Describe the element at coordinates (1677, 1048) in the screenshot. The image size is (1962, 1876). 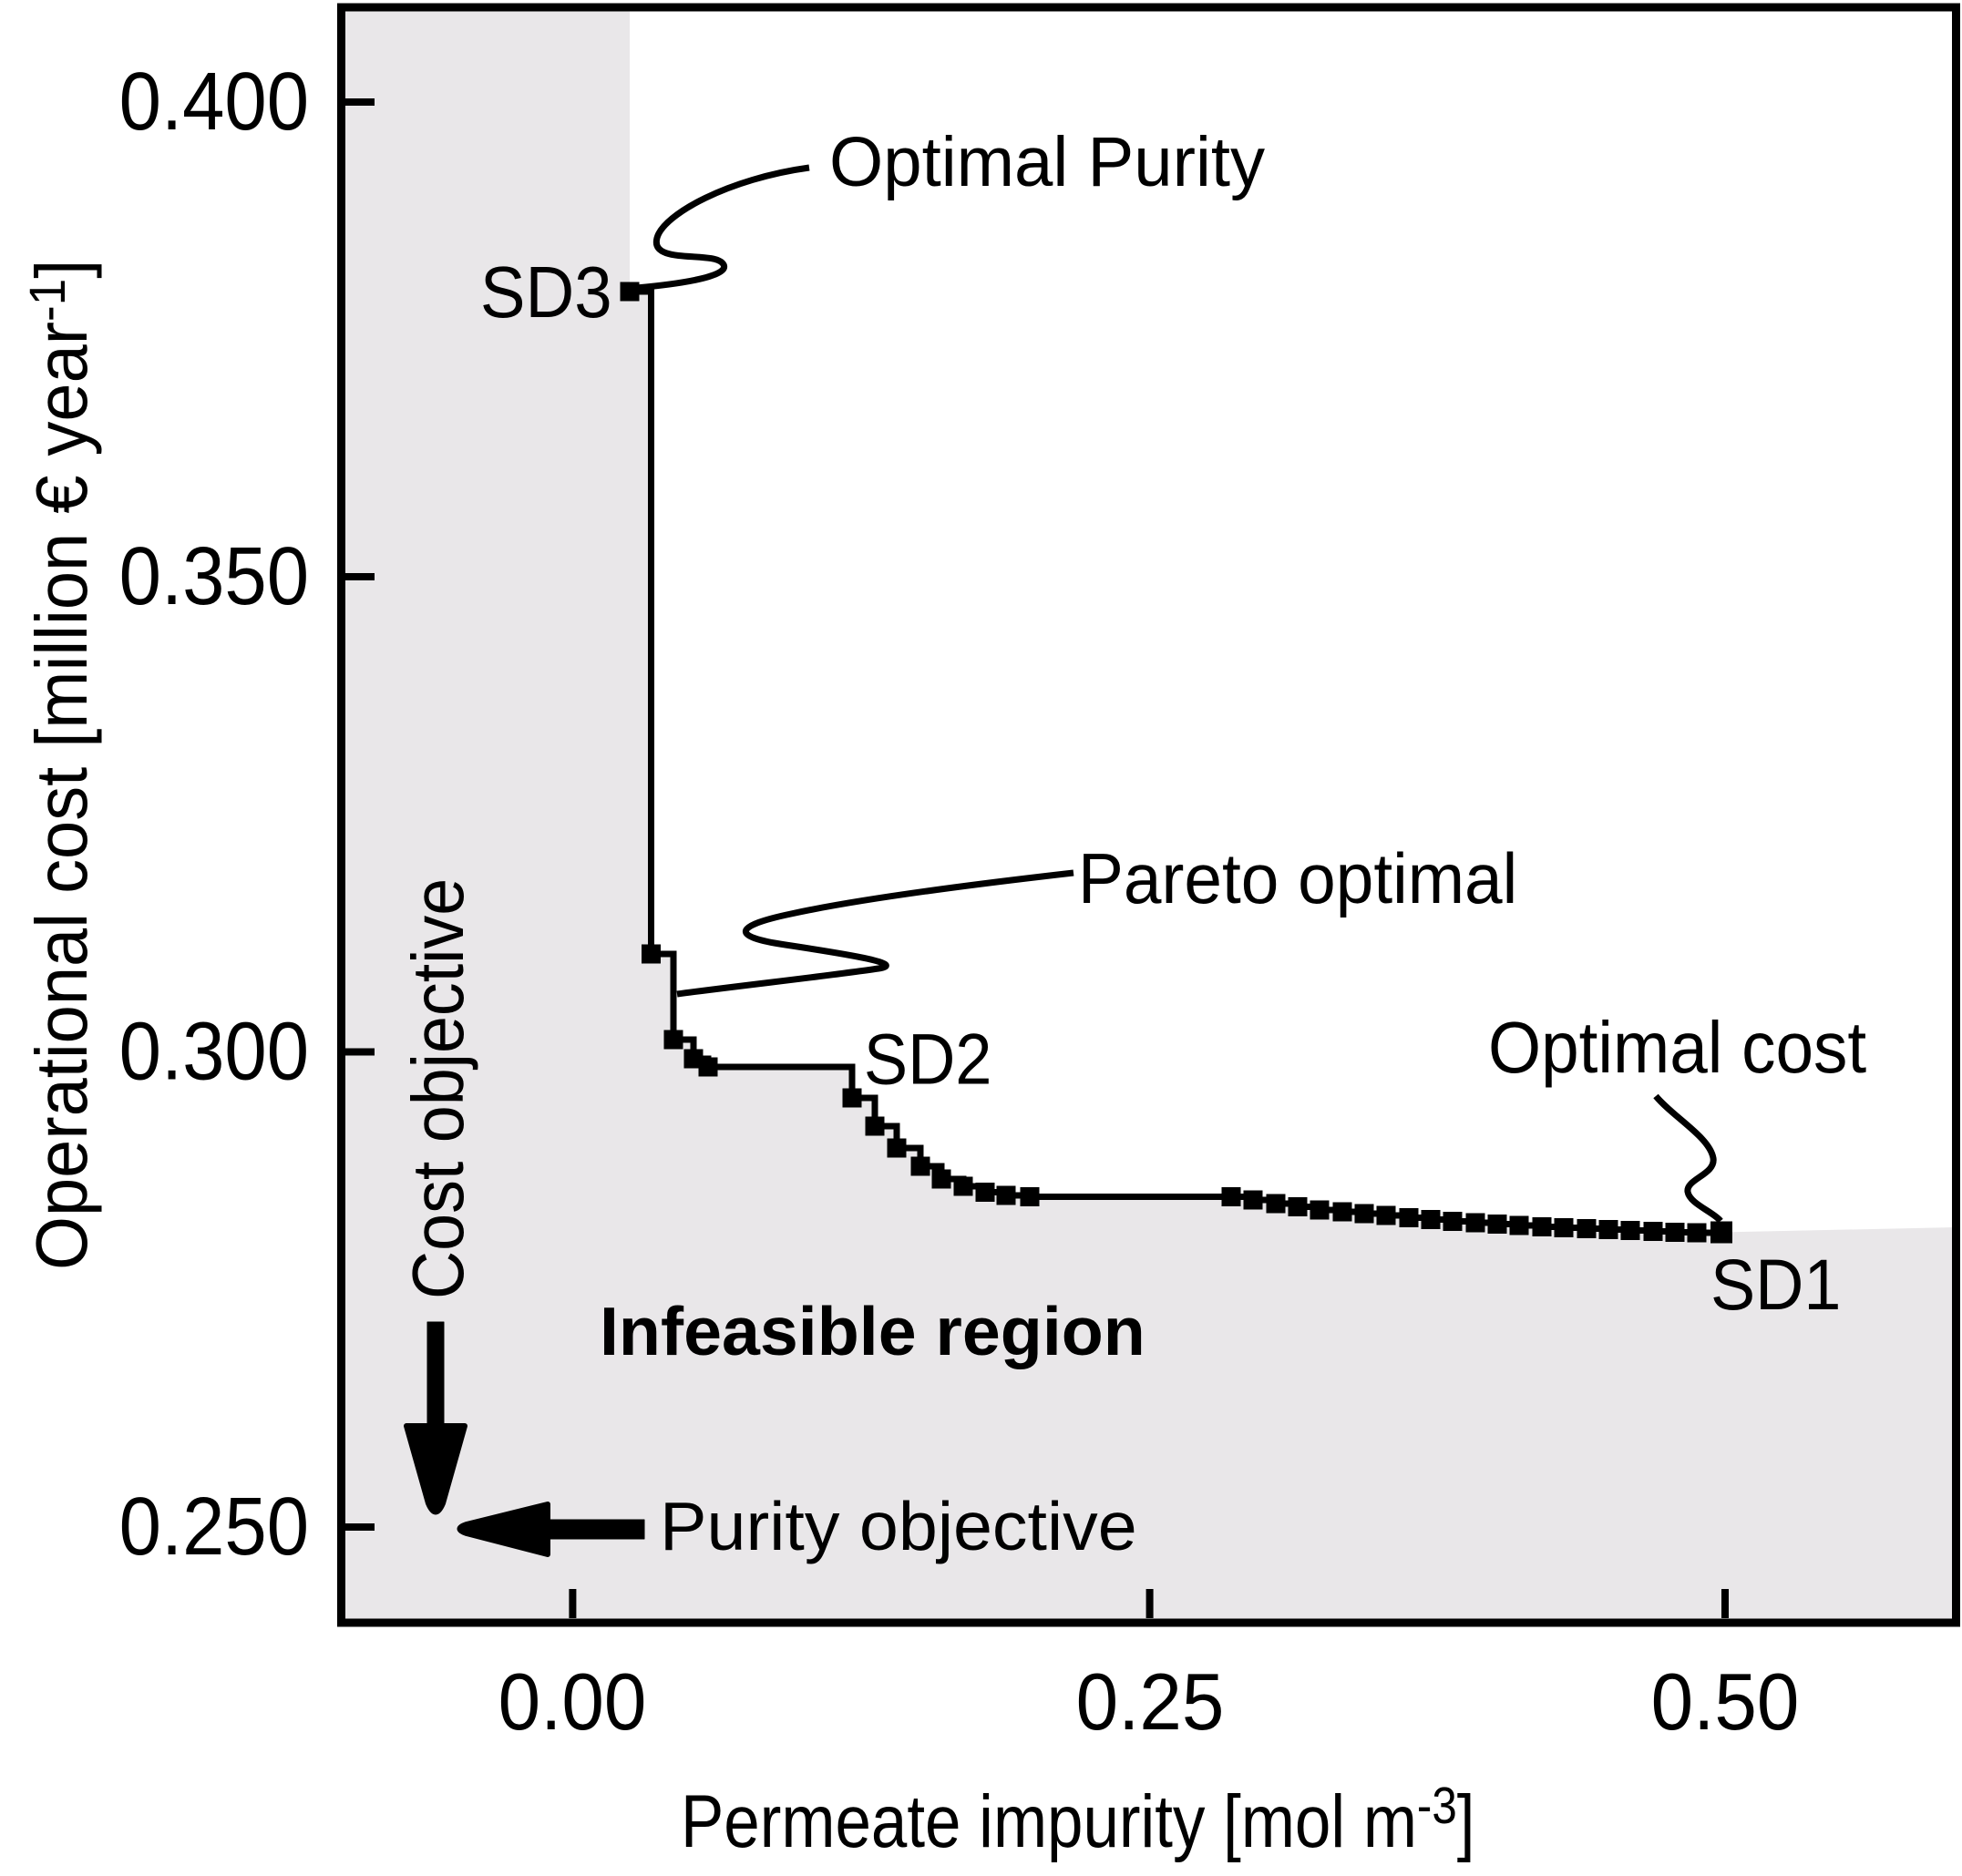
I see `svg-text: Optimal cost` at that location.